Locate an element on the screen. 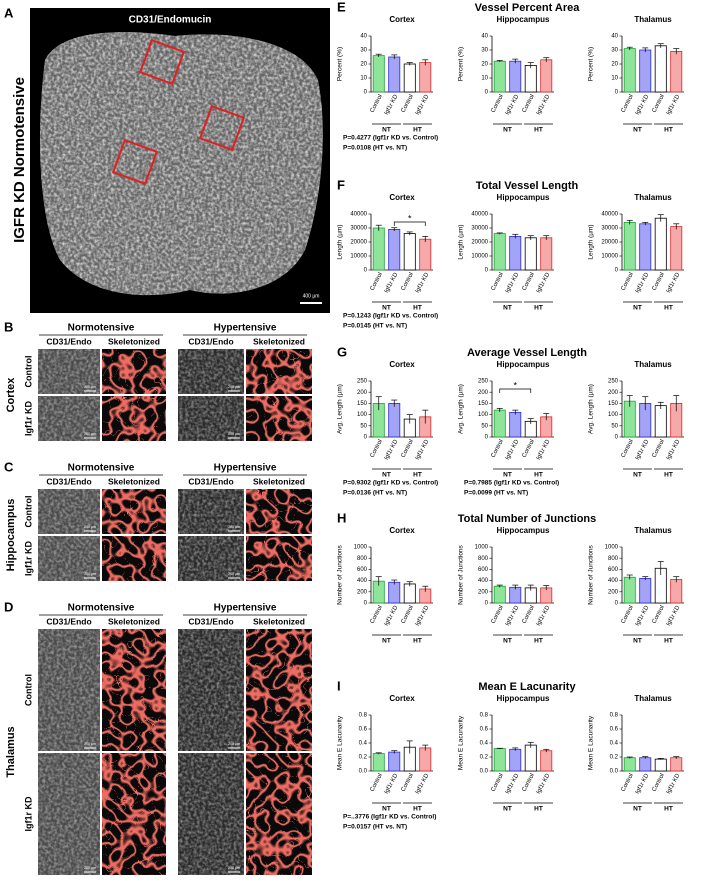 The image size is (713, 885). y-tick-label: 40000 is located at coordinates (358, 215).